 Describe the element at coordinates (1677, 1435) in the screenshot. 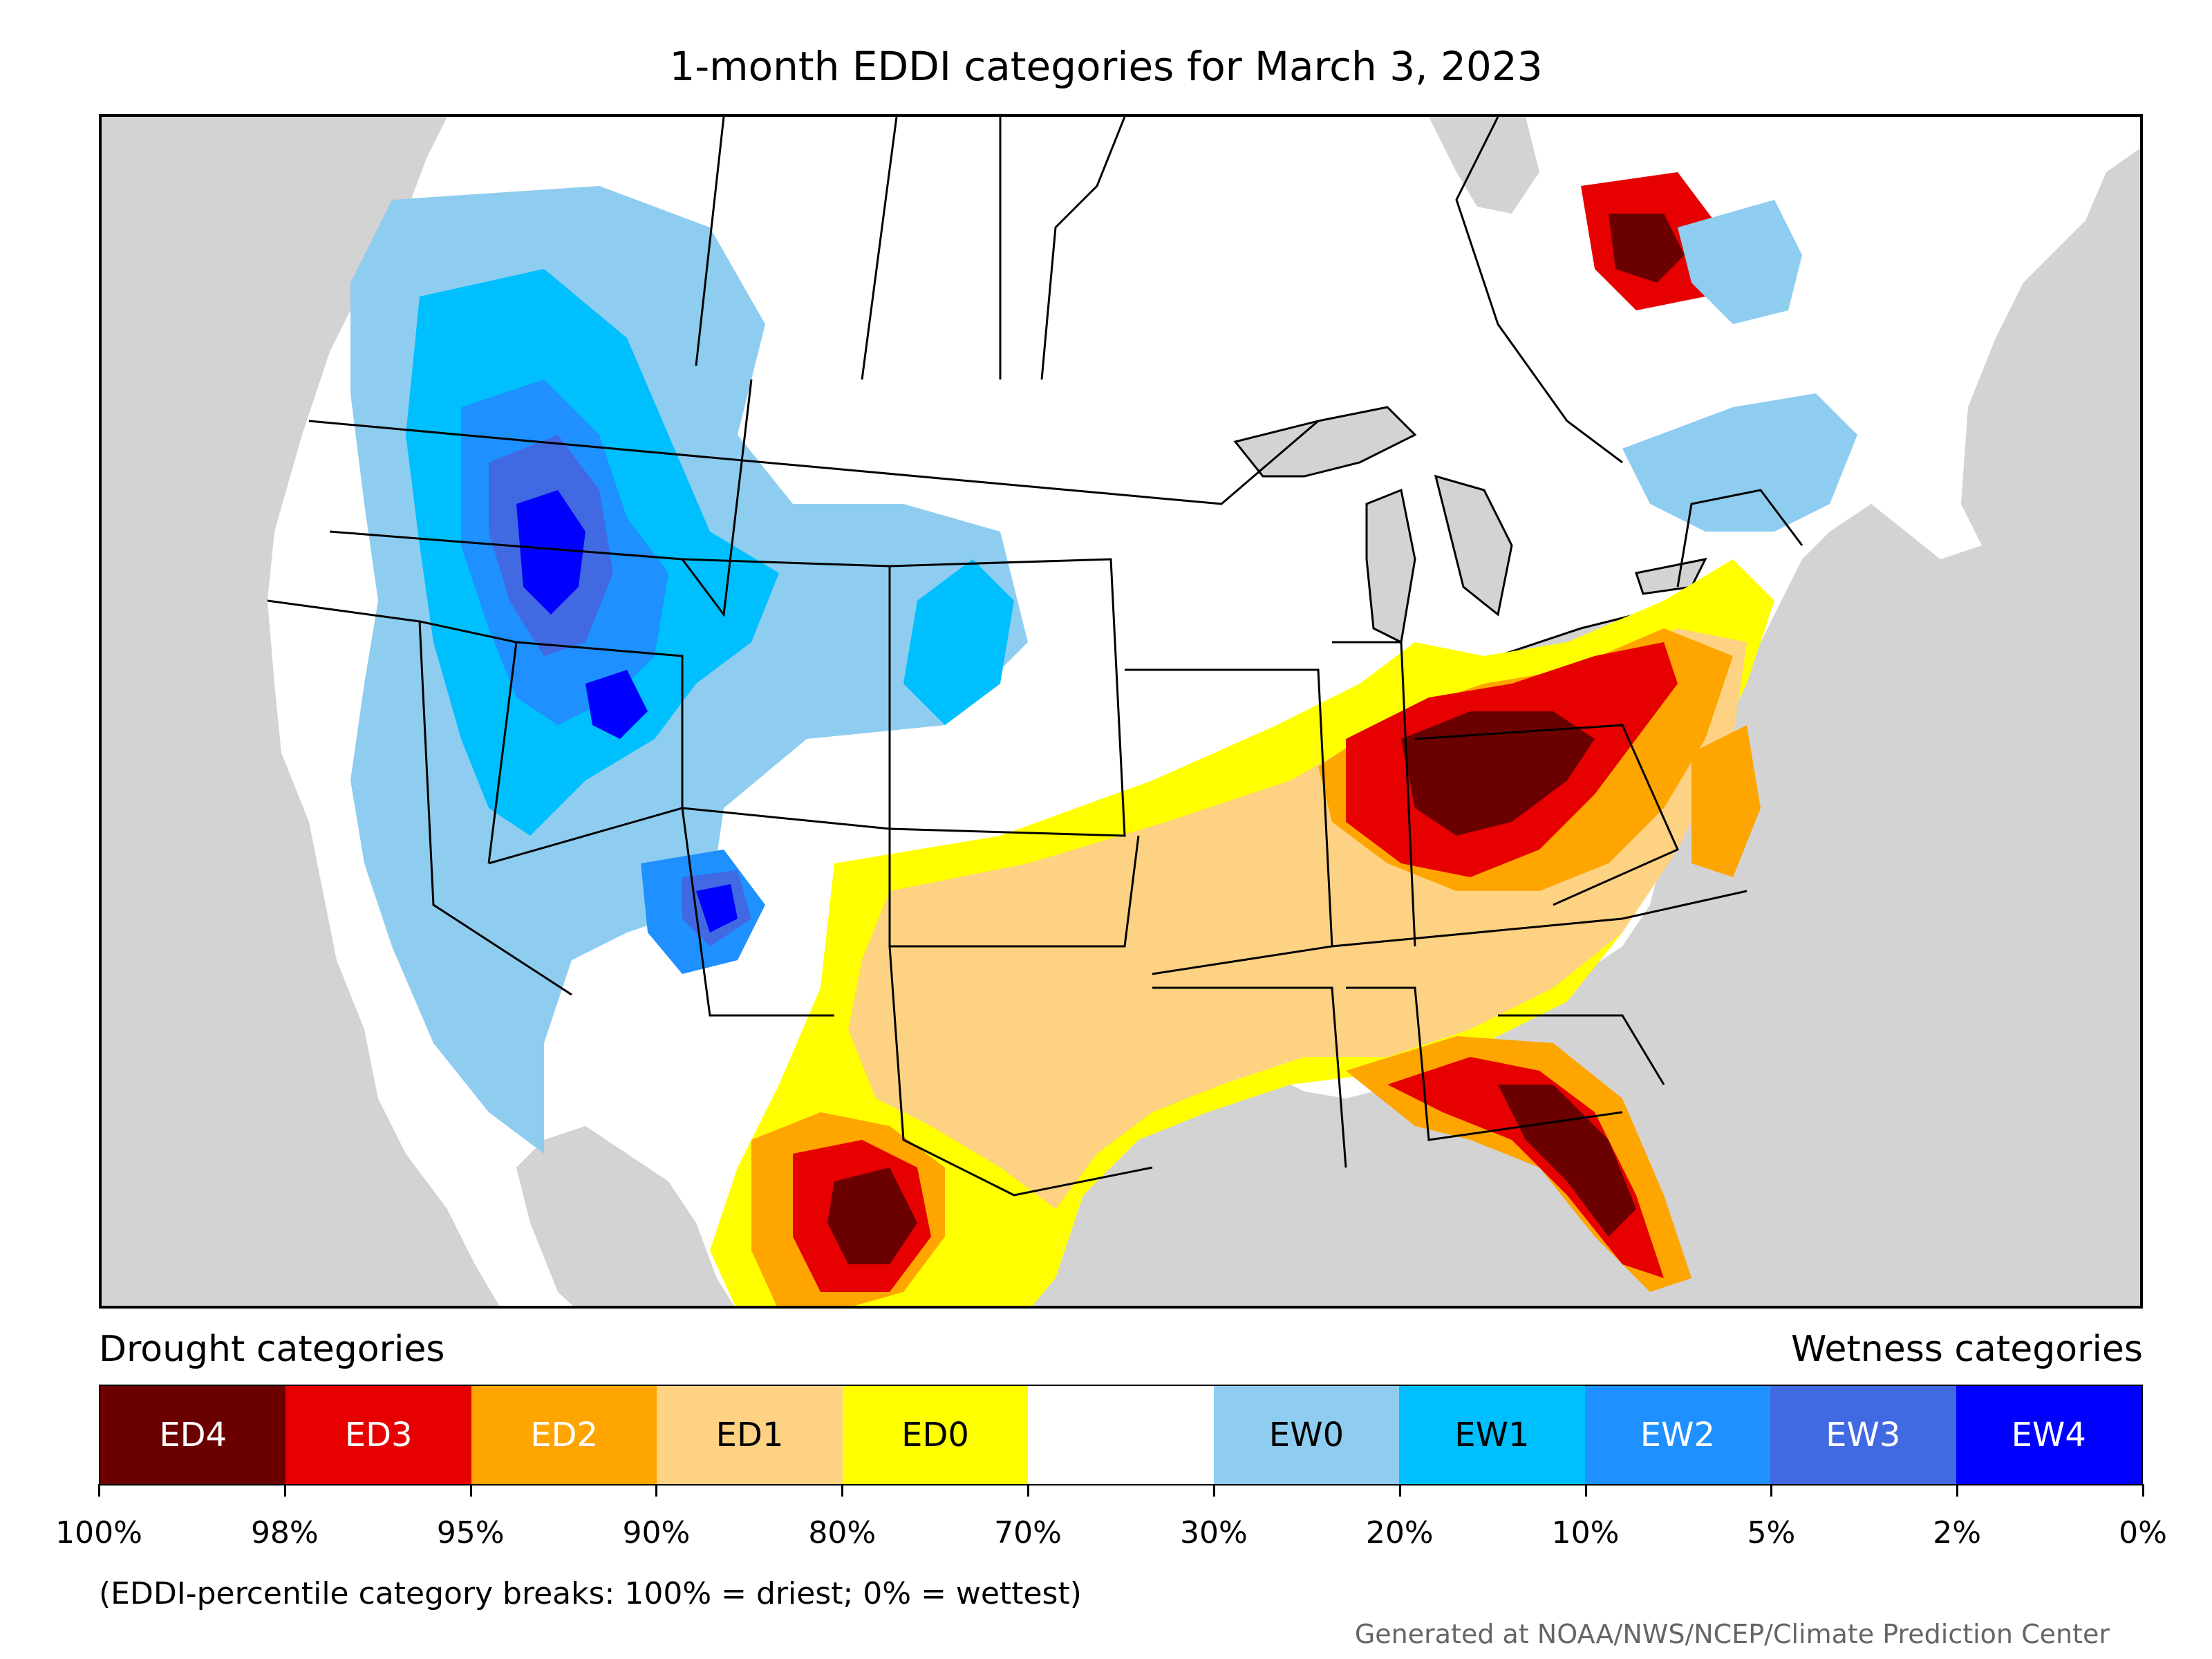

I see `legend-cell-ew2: EW2` at that location.